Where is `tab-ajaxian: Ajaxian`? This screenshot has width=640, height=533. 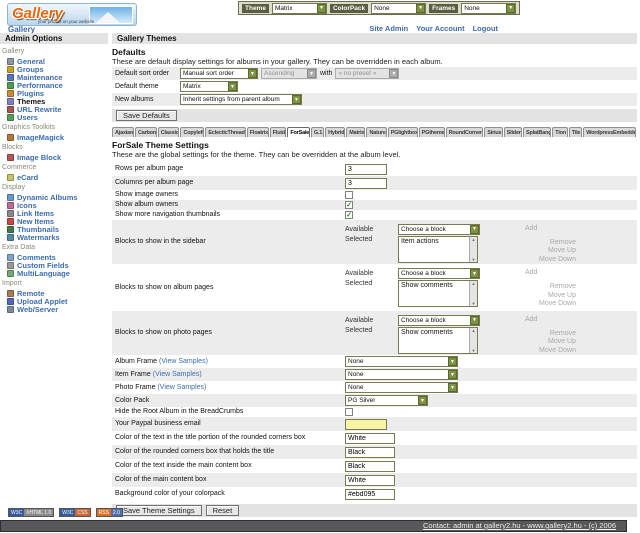
tab-ajaxian: Ajaxian is located at coordinates (123, 132).